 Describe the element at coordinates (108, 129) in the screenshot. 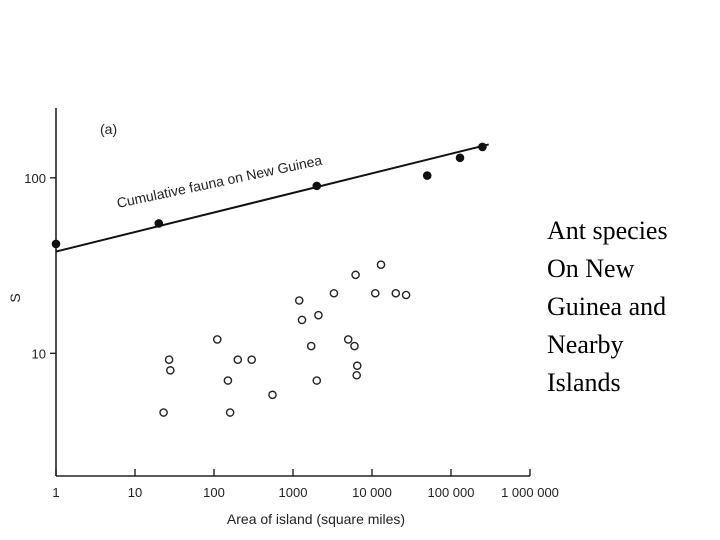

I see `panel-label: (a)` at that location.